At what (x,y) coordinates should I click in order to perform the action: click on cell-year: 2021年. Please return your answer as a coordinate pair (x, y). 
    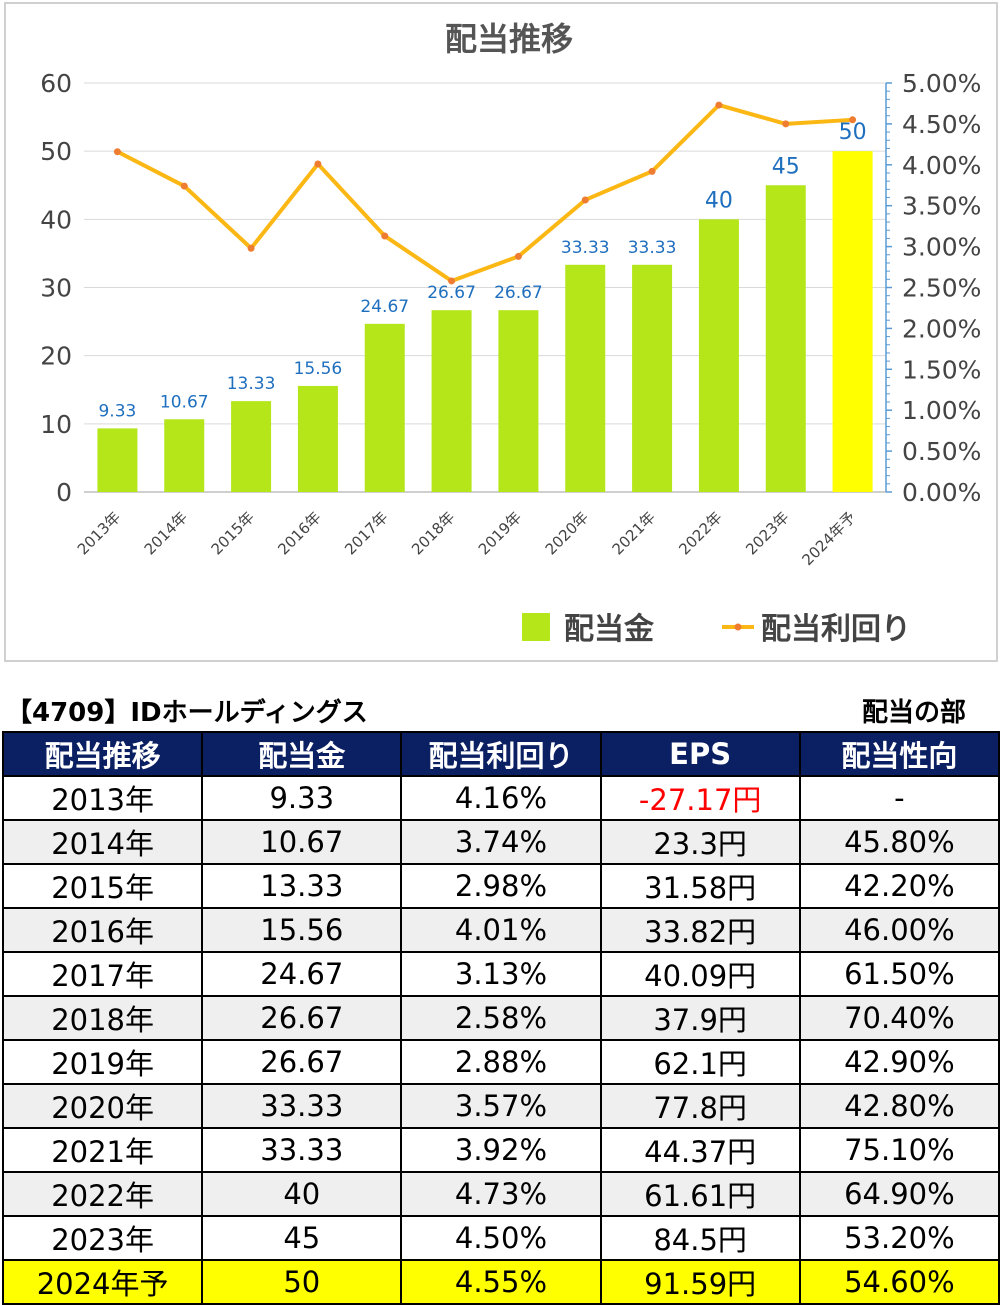
    Looking at the image, I should click on (102, 1150).